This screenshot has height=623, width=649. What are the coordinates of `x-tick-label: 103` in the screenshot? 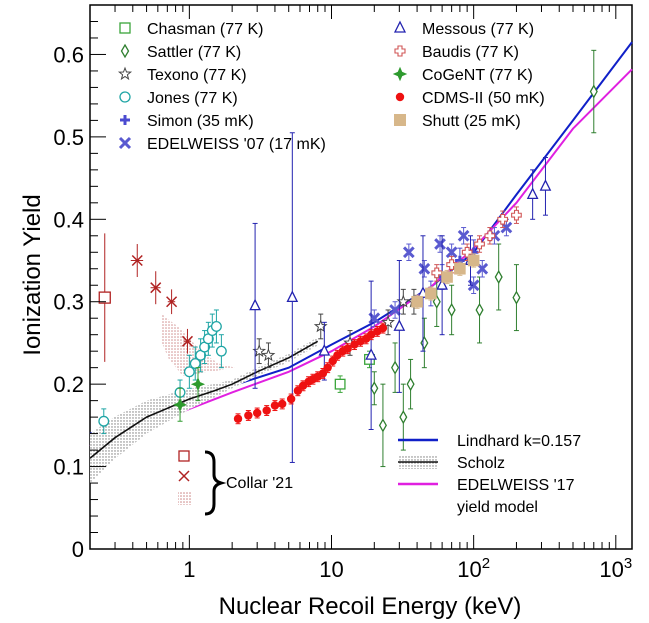 It's located at (615, 568).